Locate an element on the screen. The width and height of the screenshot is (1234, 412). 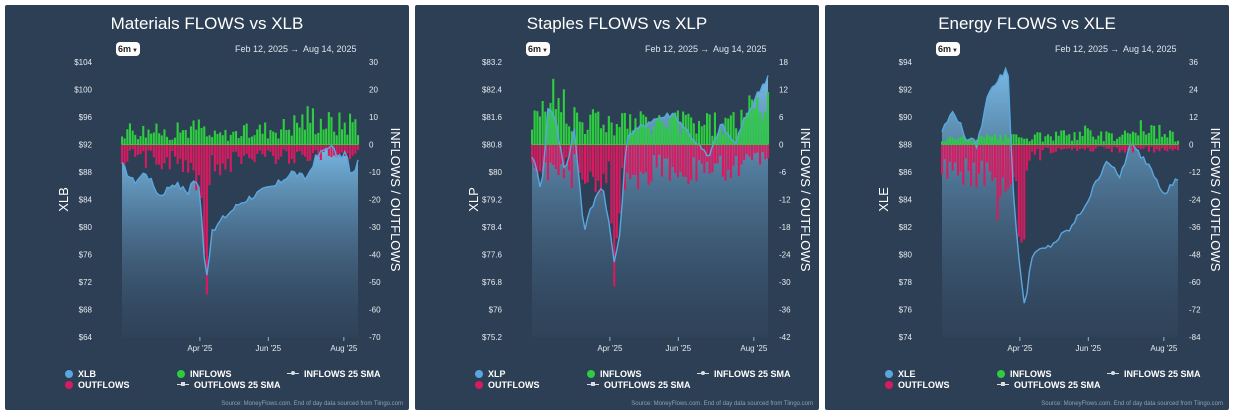
legend-label: OUTFLOWS is located at coordinates (514, 385).